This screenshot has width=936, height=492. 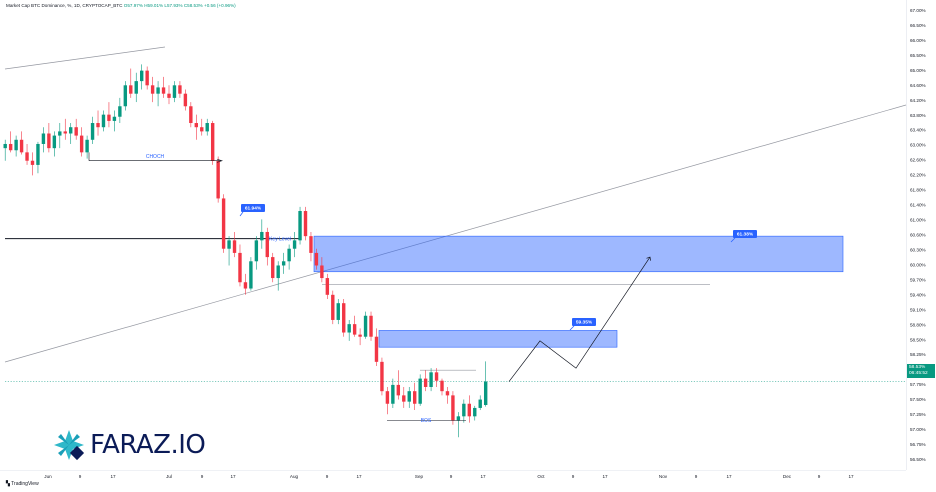 I want to click on y-tick-label: 62.60%, so click(x=918, y=160).